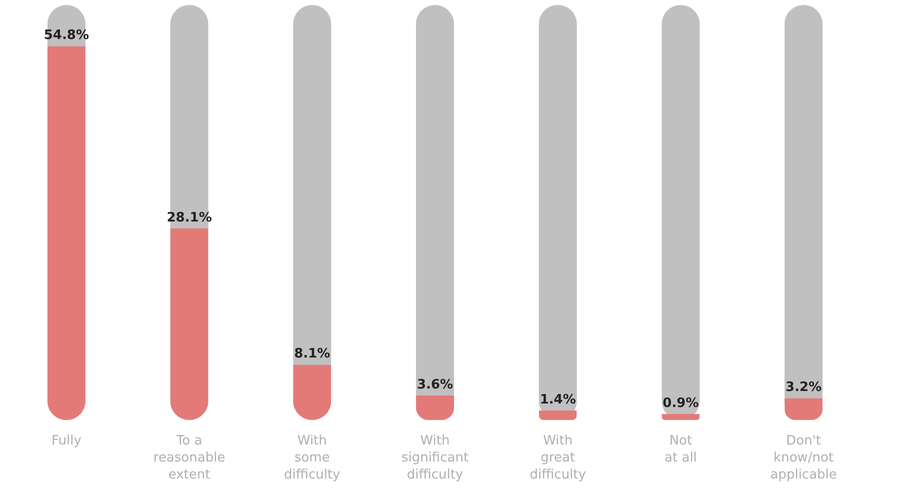 The width and height of the screenshot is (918, 498). I want to click on data-label: 54.8%, so click(66, 36).